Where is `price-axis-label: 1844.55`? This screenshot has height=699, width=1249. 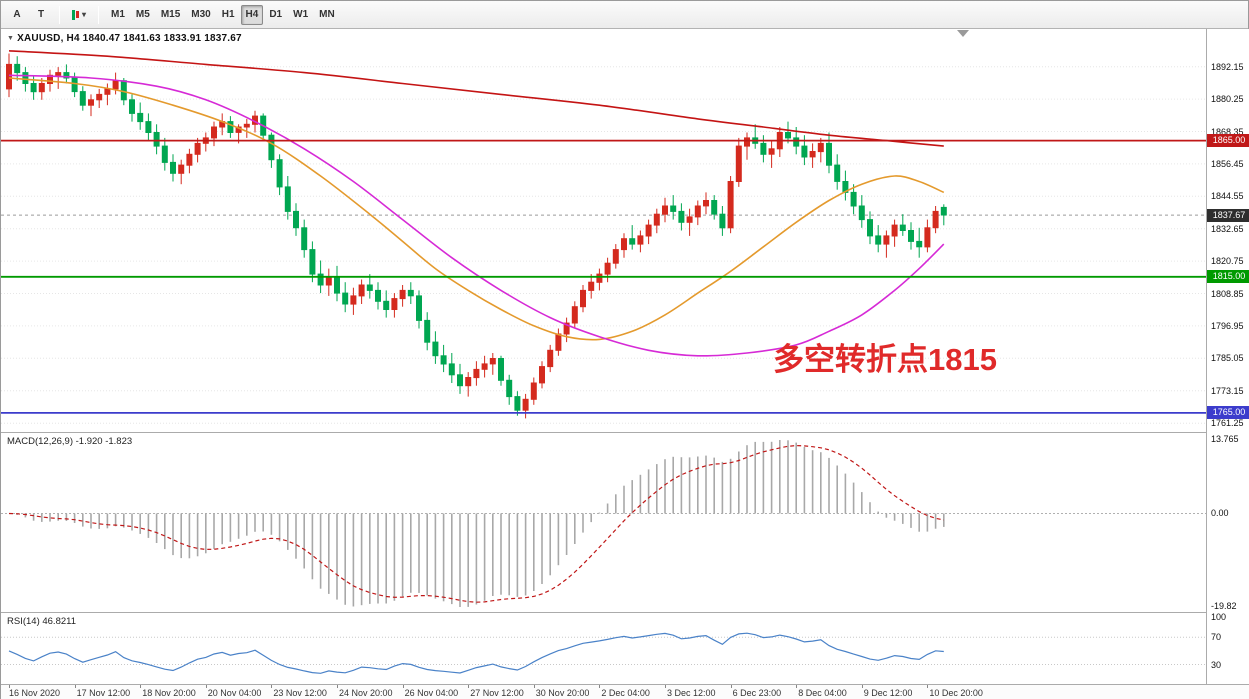 price-axis-label: 1844.55 is located at coordinates (1227, 196).